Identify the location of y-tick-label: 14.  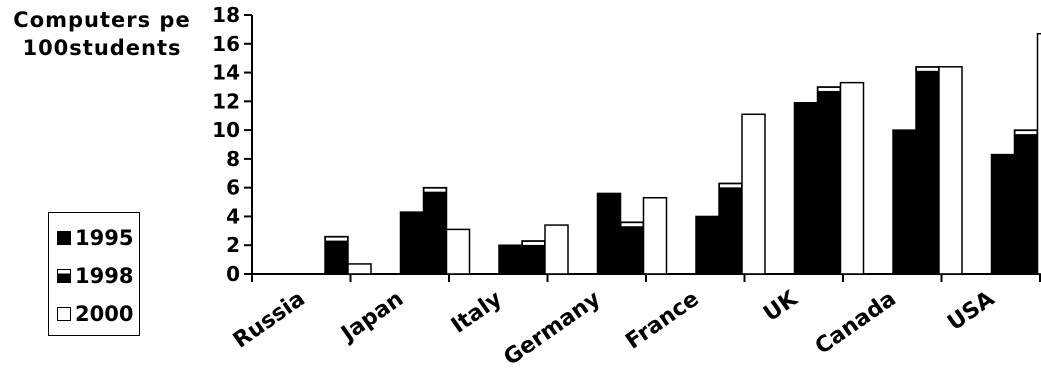
(226, 73).